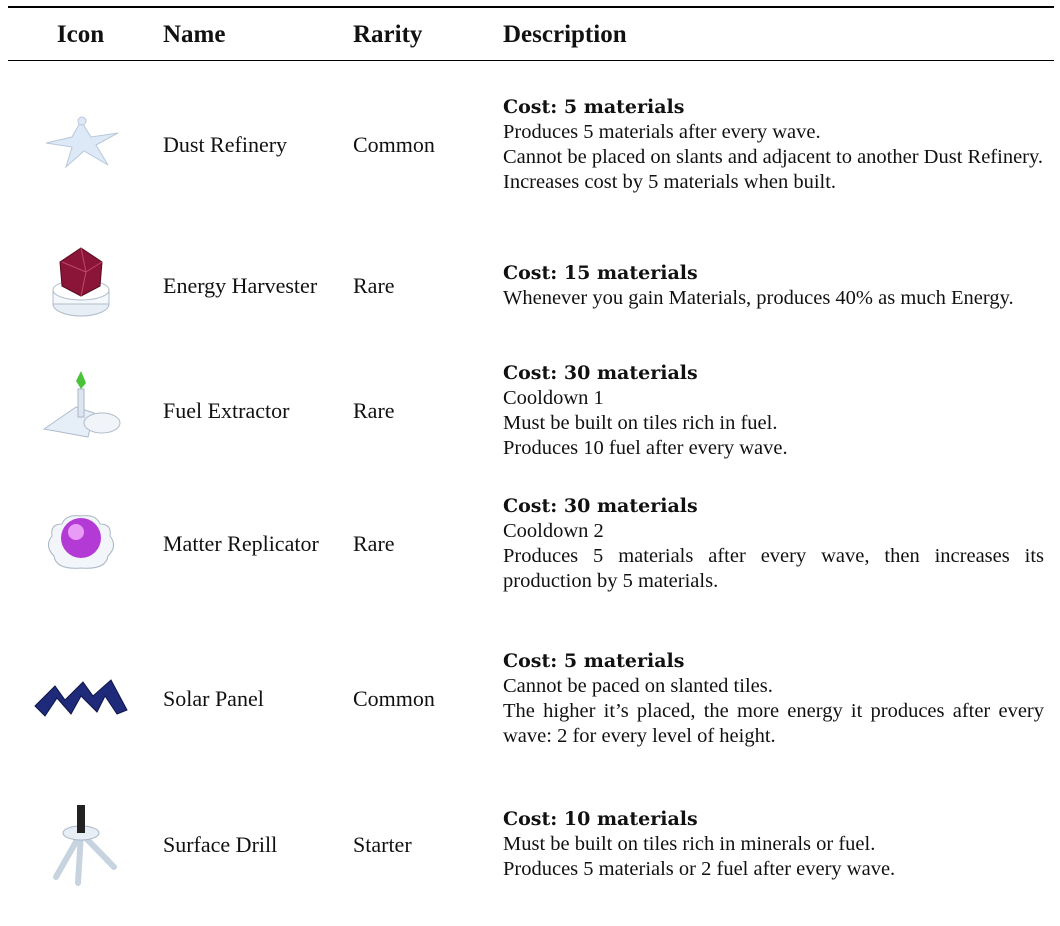 The width and height of the screenshot is (1060, 926). Describe the element at coordinates (662, 131) in the screenshot. I see `line: Produces 5 materials after every wave.` at that location.